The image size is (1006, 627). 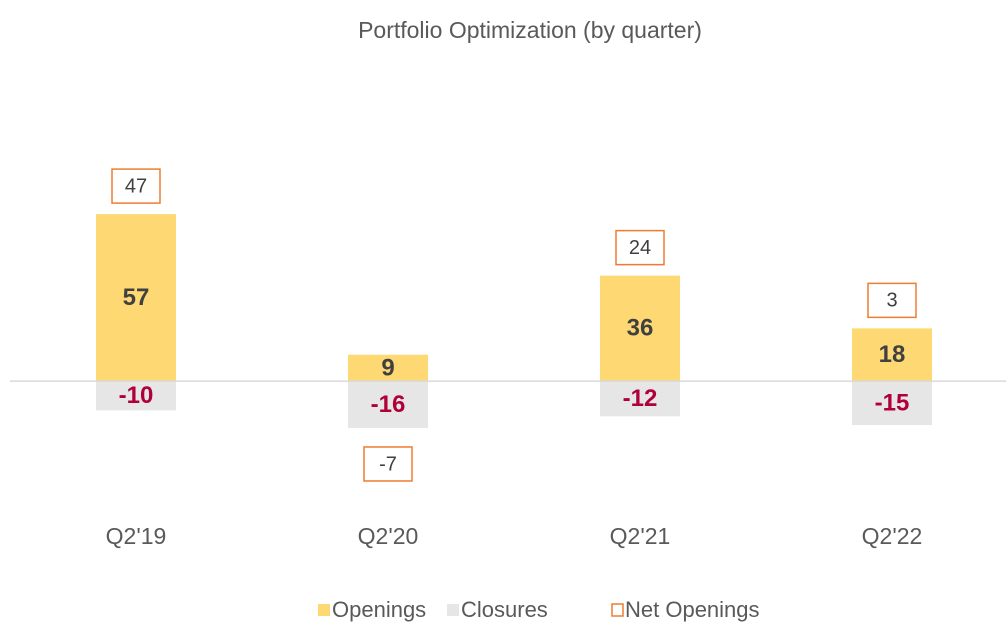 I want to click on closures-label: -16, so click(x=388, y=404).